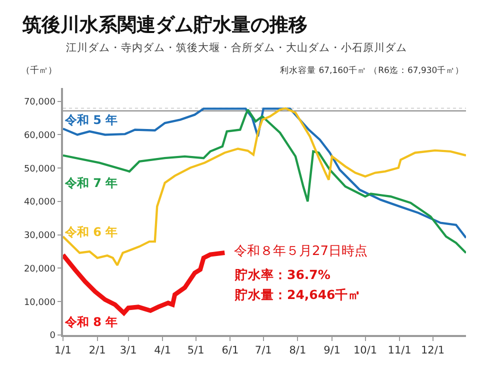  What do you see at coordinates (91, 120) in the screenshot?
I see `series-label: 令和 5 年` at bounding box center [91, 120].